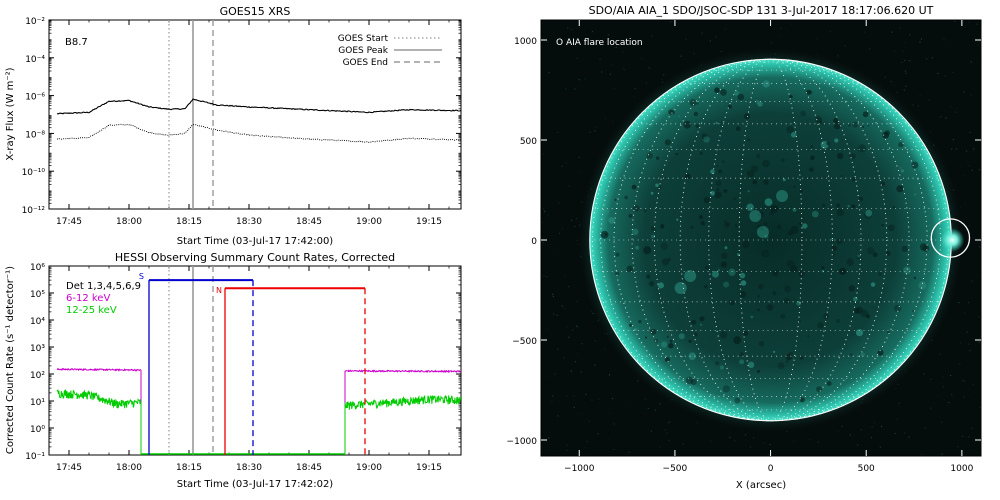 The image size is (1000, 500). I want to click on x-tick-label: −500, so click(675, 469).